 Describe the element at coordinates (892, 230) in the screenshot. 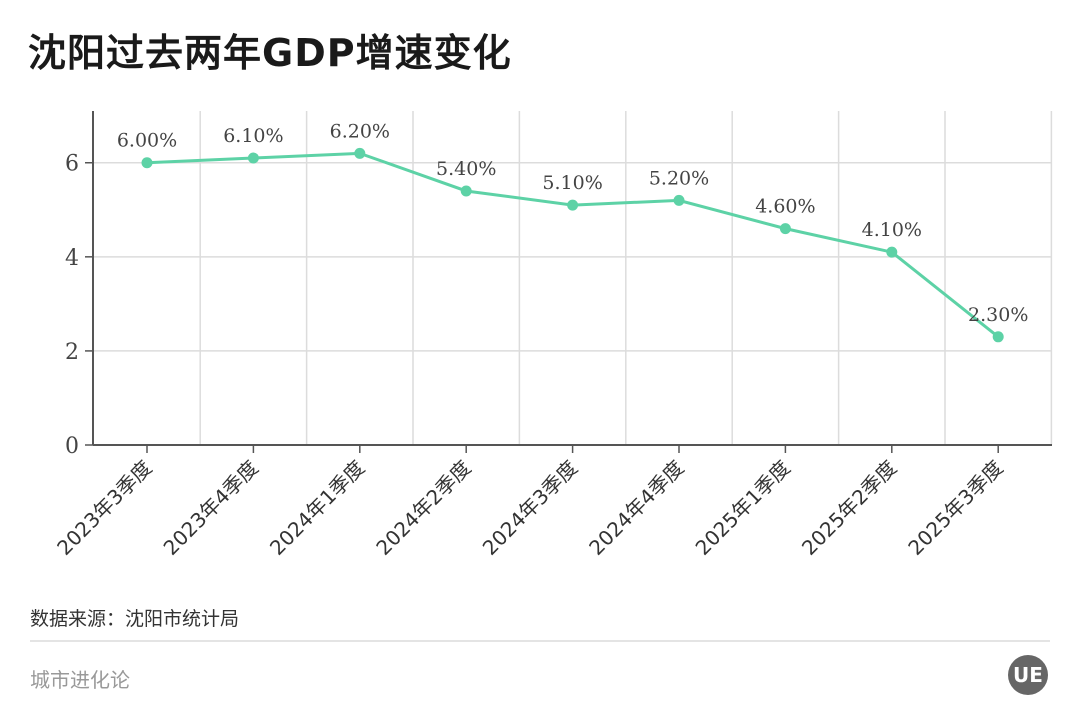

I see `data-label: 4.10%` at that location.